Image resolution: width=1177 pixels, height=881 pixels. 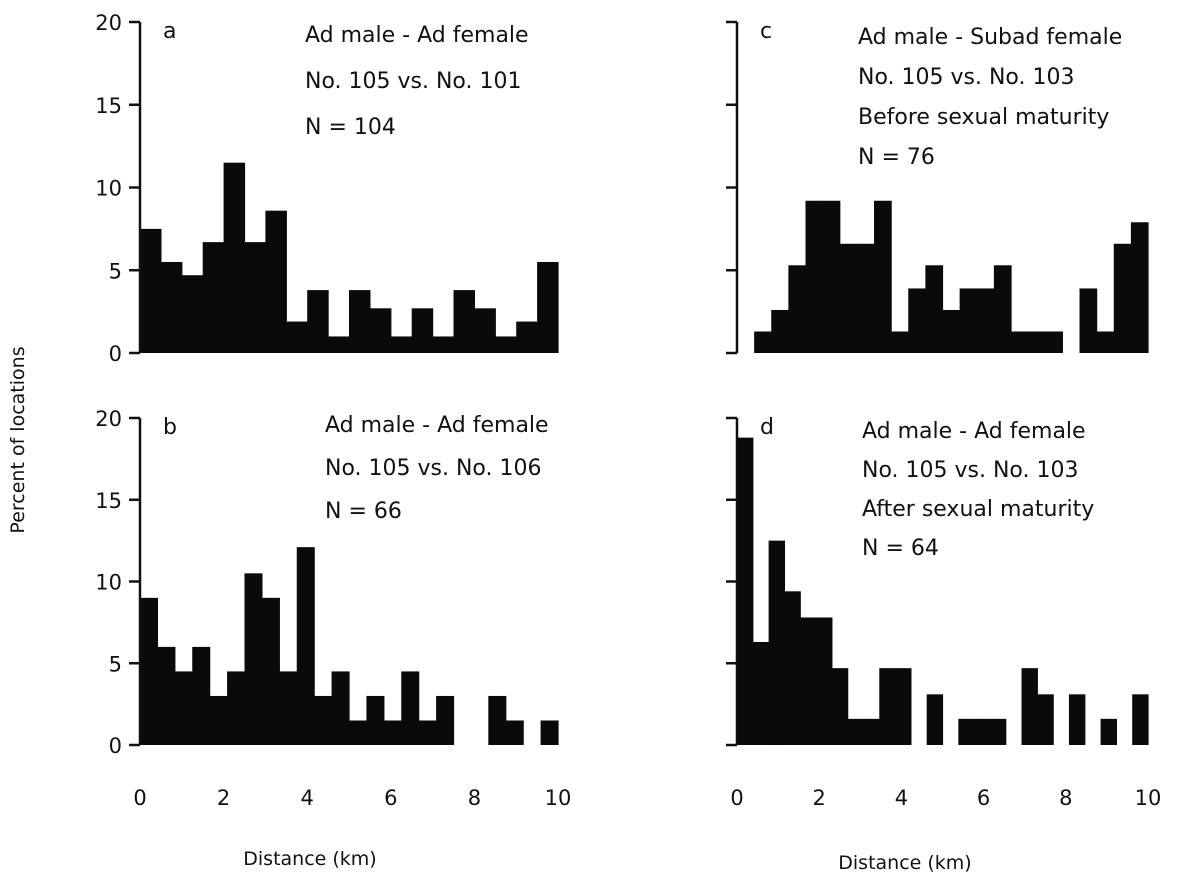 What do you see at coordinates (819, 798) in the screenshot?
I see `x-tick-label-d-1: 2` at bounding box center [819, 798].